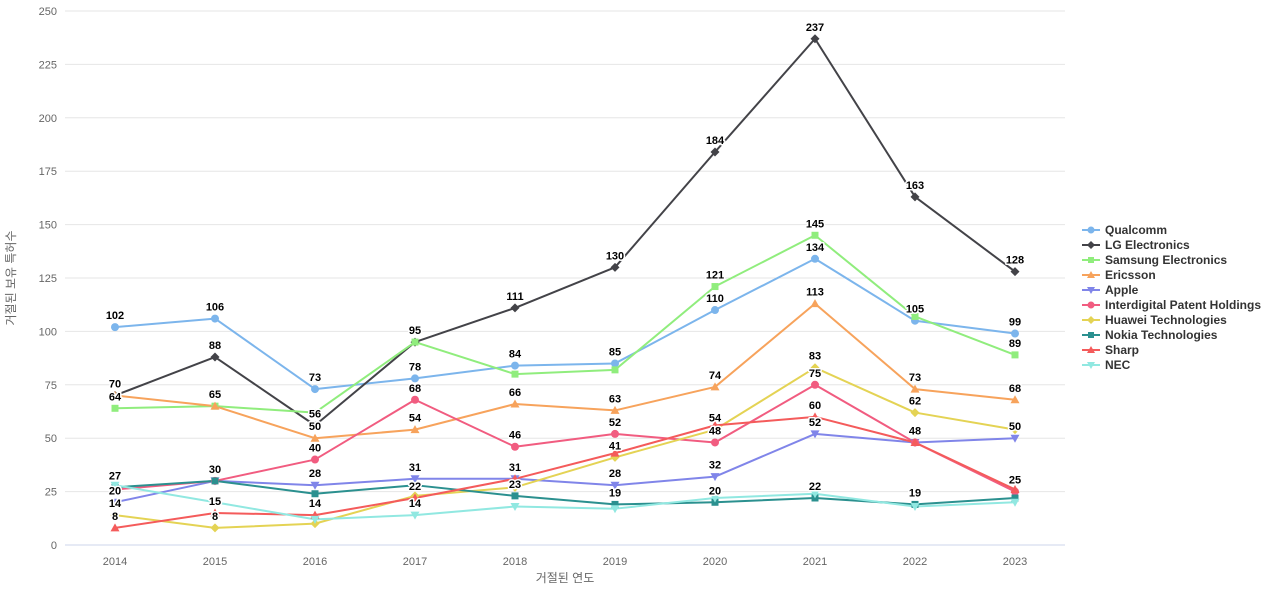 This screenshot has height=605, width=1280. What do you see at coordinates (615, 493) in the screenshot?
I see `svg-text: 19` at bounding box center [615, 493].